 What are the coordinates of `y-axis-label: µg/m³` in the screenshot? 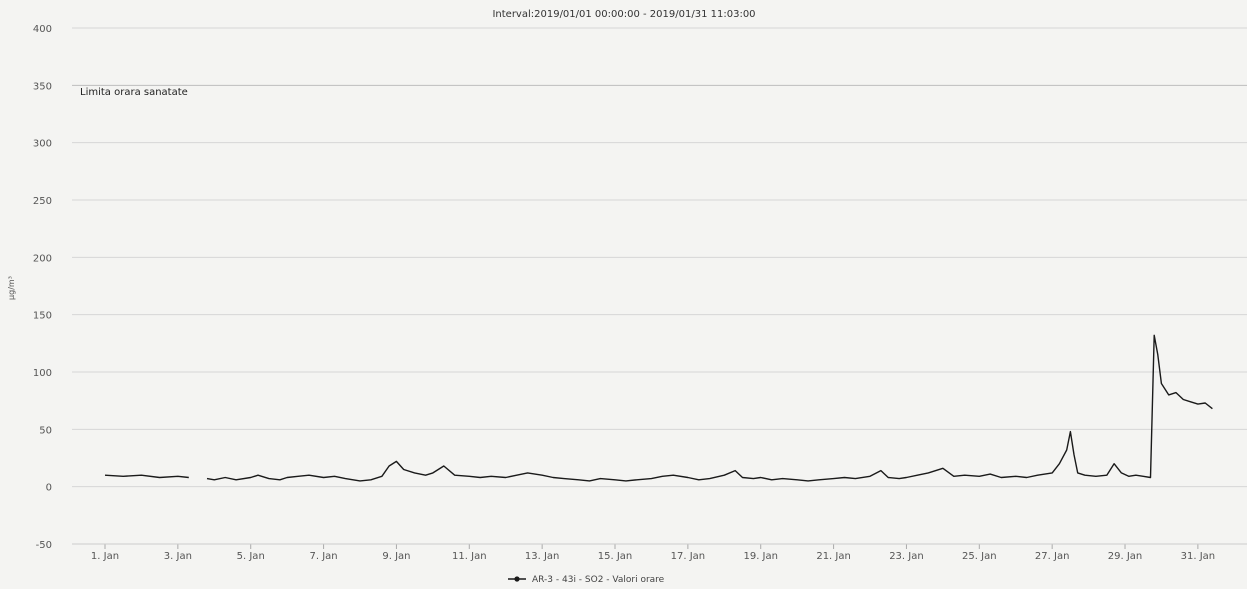 It's located at (11, 288).